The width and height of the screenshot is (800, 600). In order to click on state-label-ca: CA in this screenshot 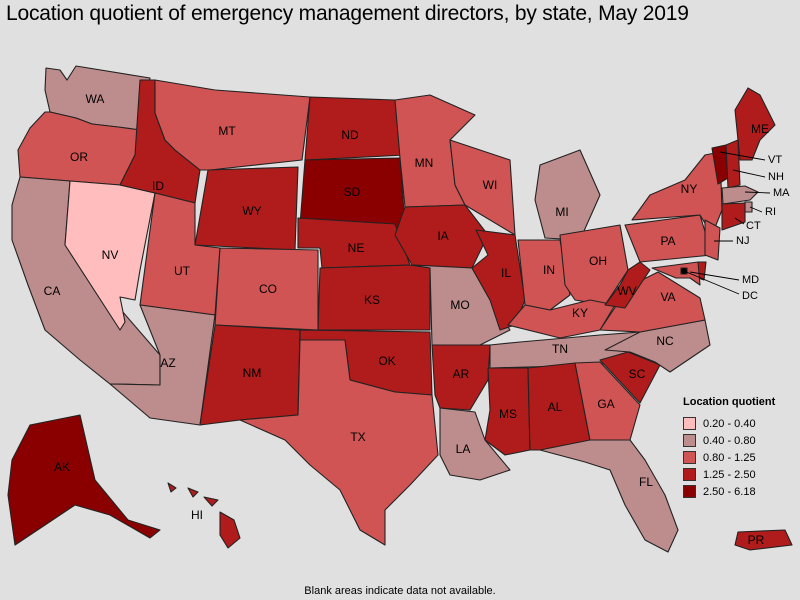, I will do `click(52, 291)`.